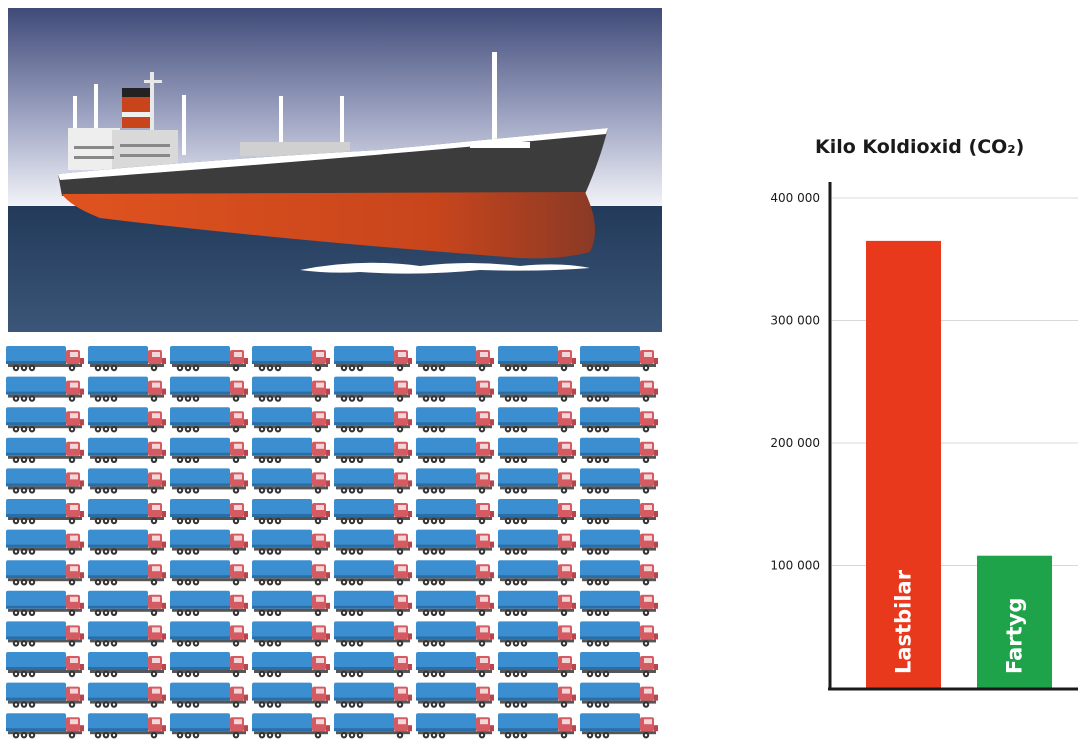 This screenshot has width=1078, height=756. Describe the element at coordinates (795, 382) in the screenshot. I see `y-tick-labels: 100 000 200 000 300 000 400 000` at that location.